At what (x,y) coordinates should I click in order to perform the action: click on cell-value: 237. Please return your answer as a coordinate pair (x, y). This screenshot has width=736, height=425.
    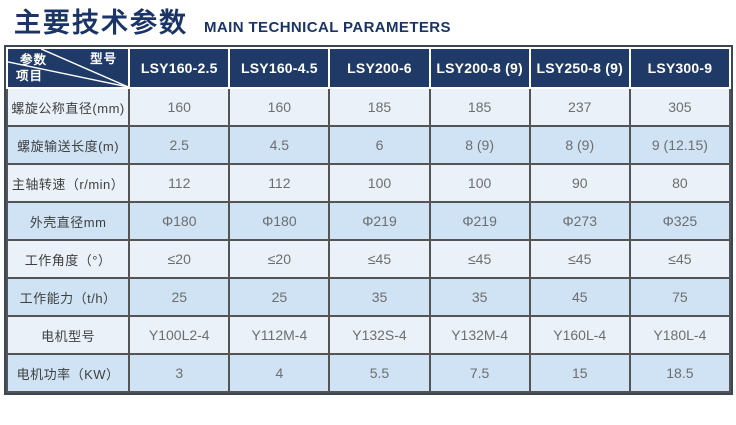
    Looking at the image, I should click on (579, 107).